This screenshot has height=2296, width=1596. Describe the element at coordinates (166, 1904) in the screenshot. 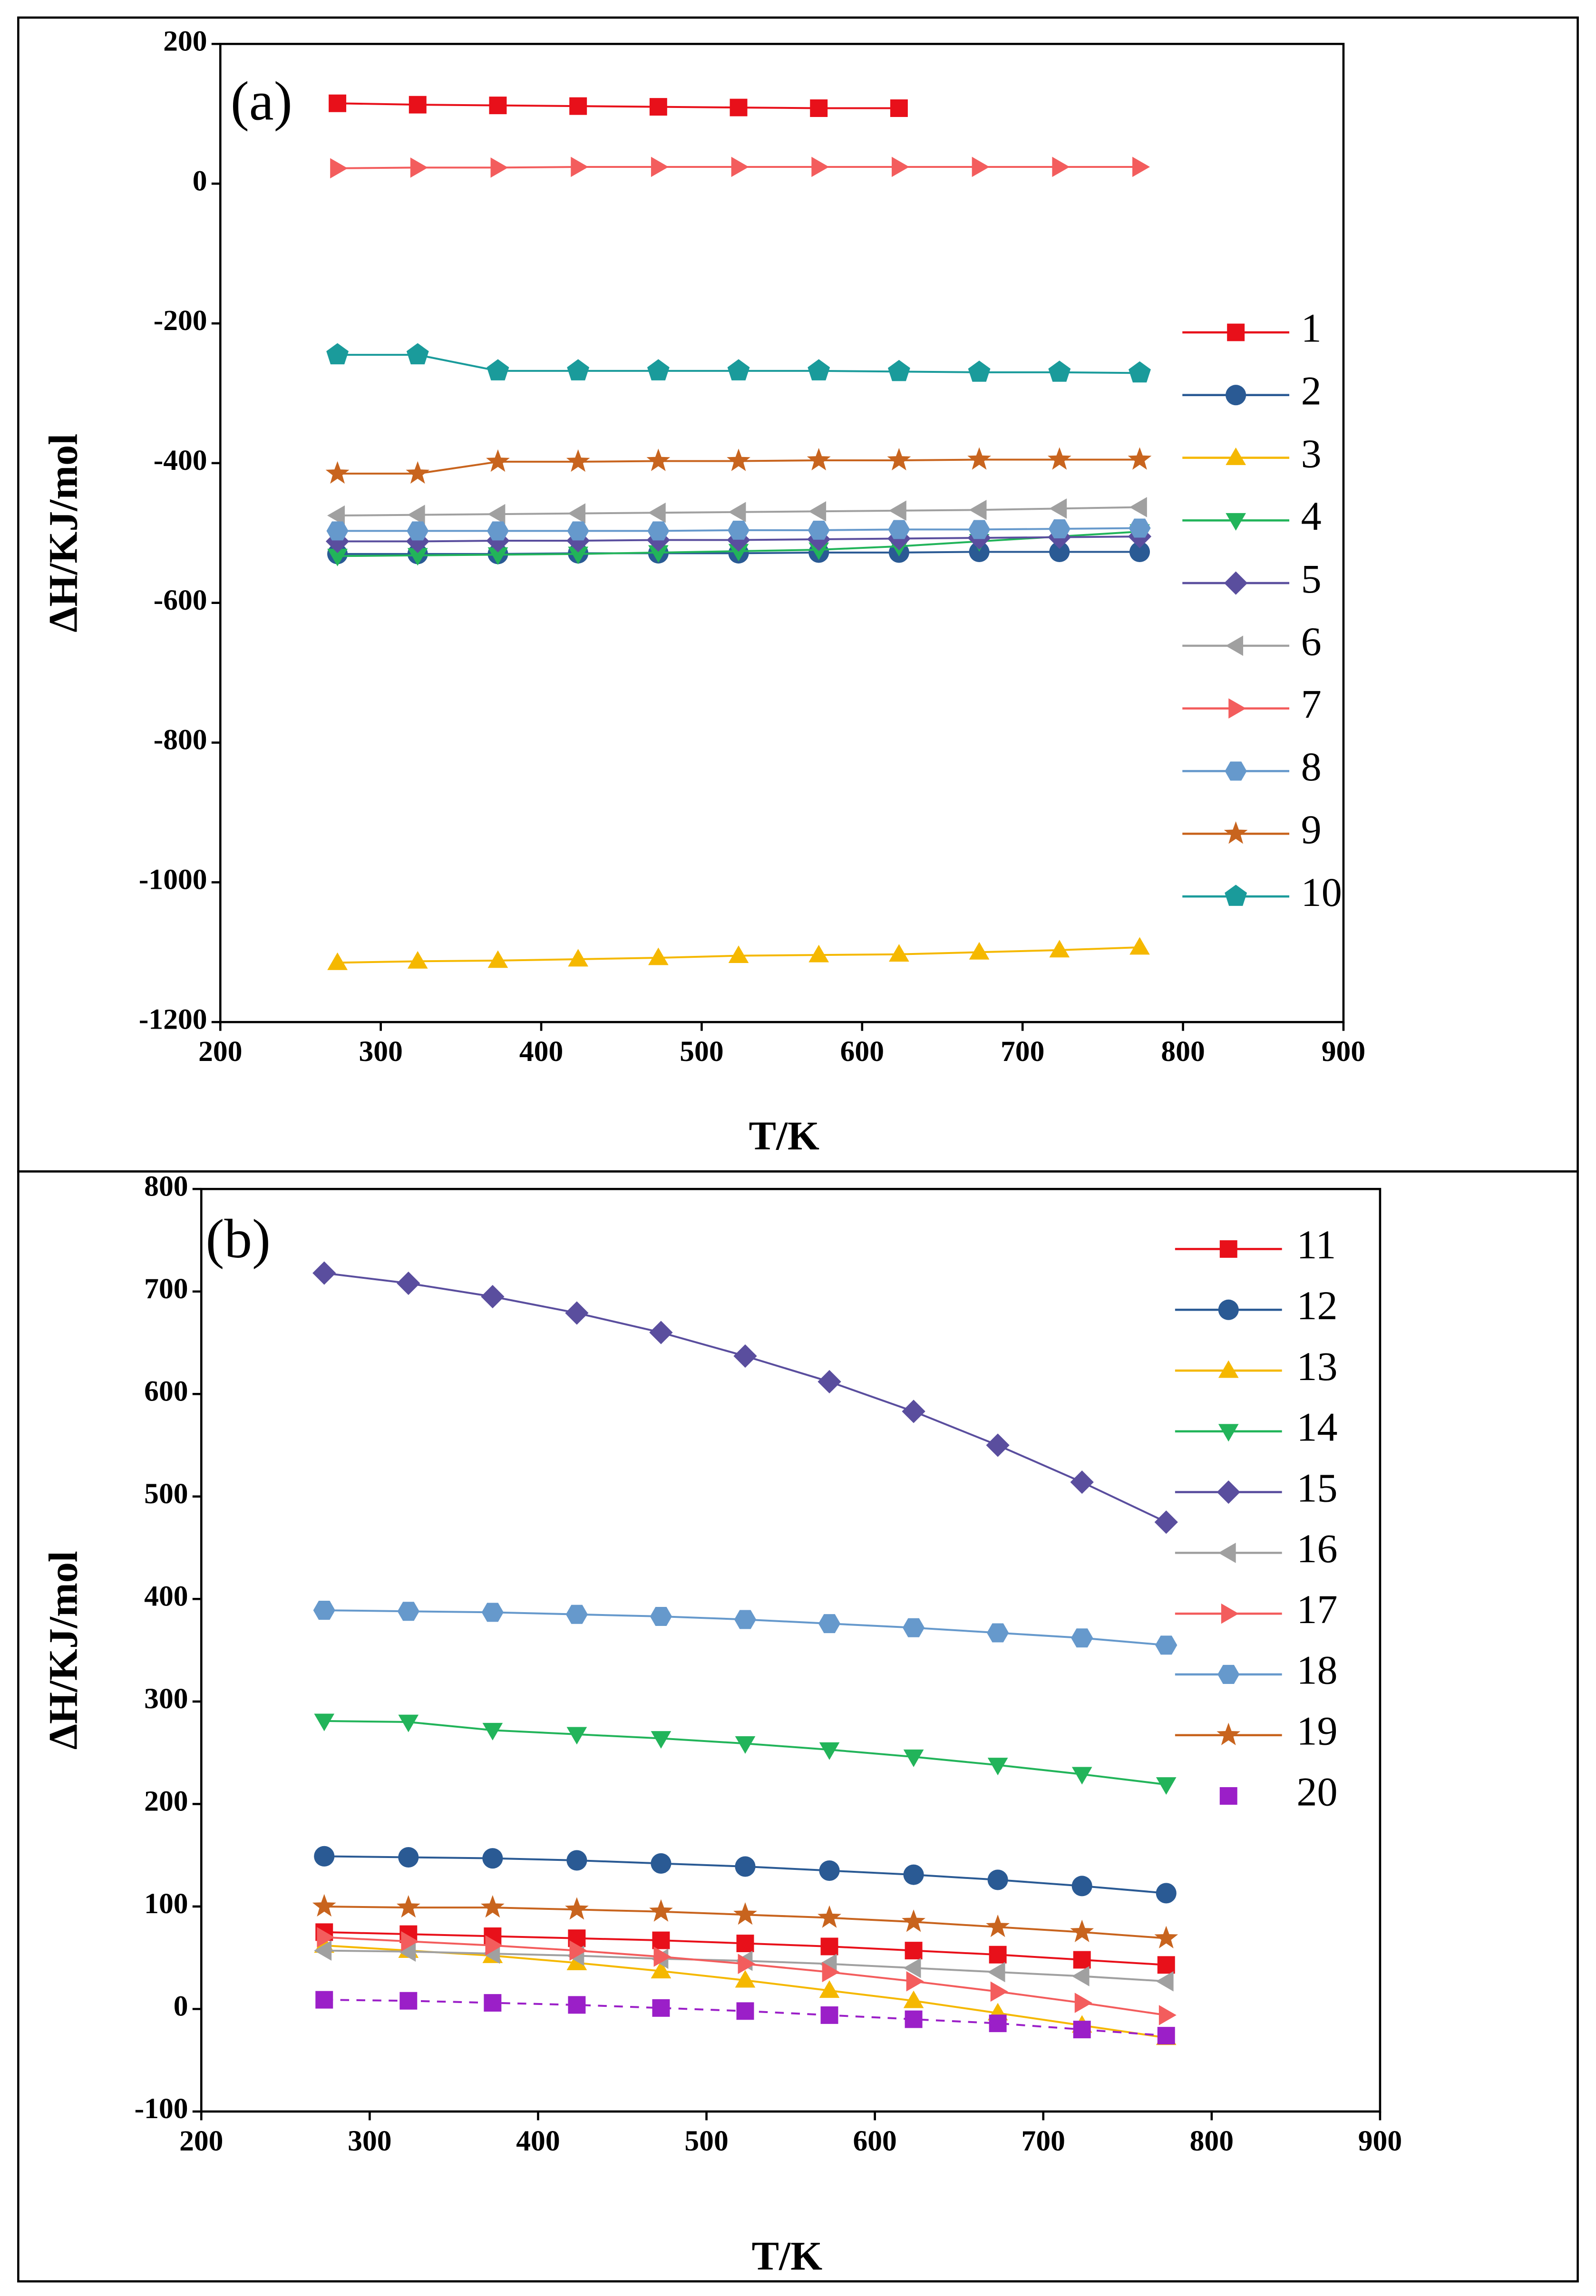

I see `y-tick-label: 100` at that location.